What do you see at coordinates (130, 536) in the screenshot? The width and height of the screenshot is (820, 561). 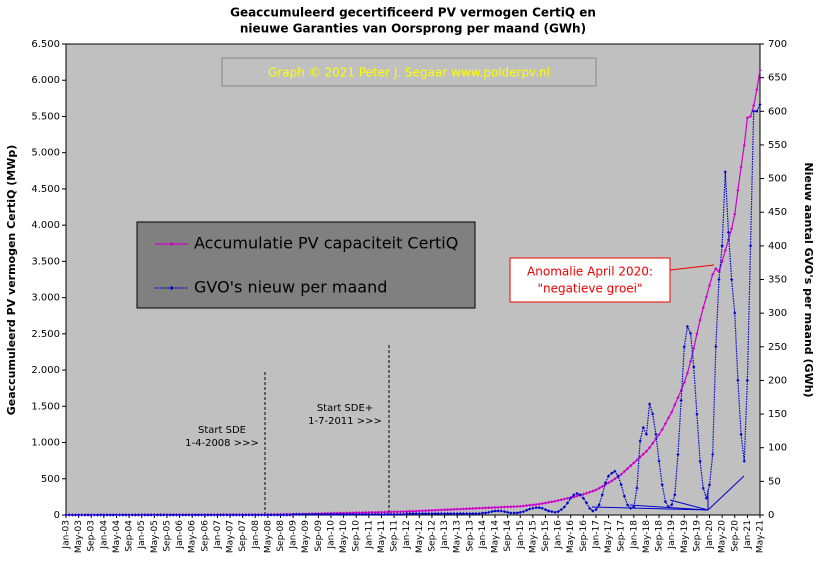 I see `x-tick-label: Sep-04` at bounding box center [130, 536].